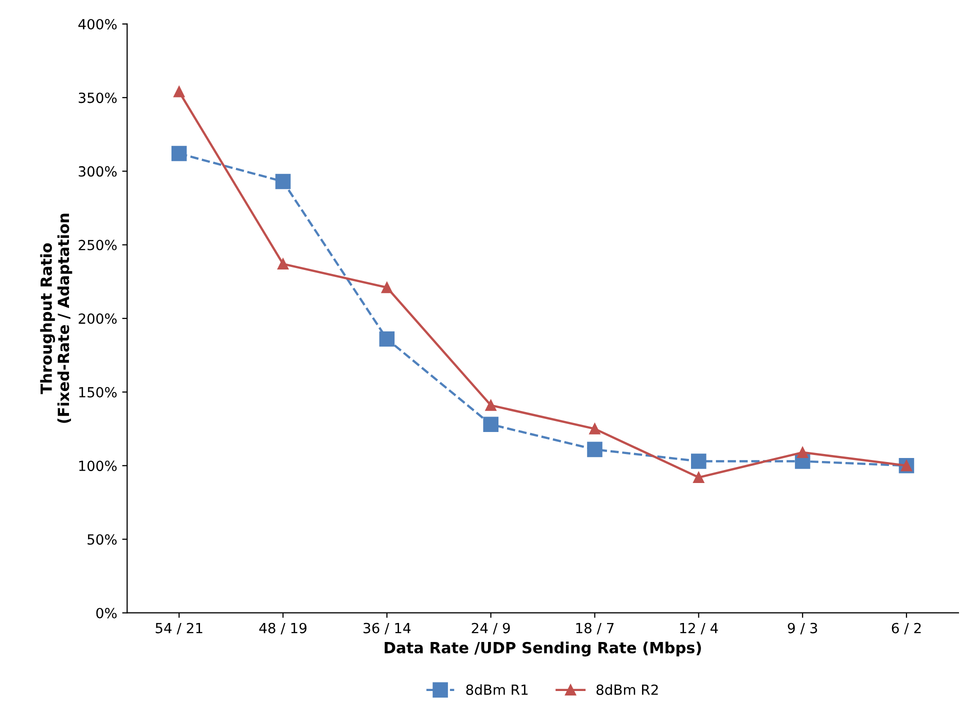 Image resolution: width=978 pixels, height=727 pixels. Describe the element at coordinates (97, 318) in the screenshot. I see `y-tick-label: 200%` at that location.